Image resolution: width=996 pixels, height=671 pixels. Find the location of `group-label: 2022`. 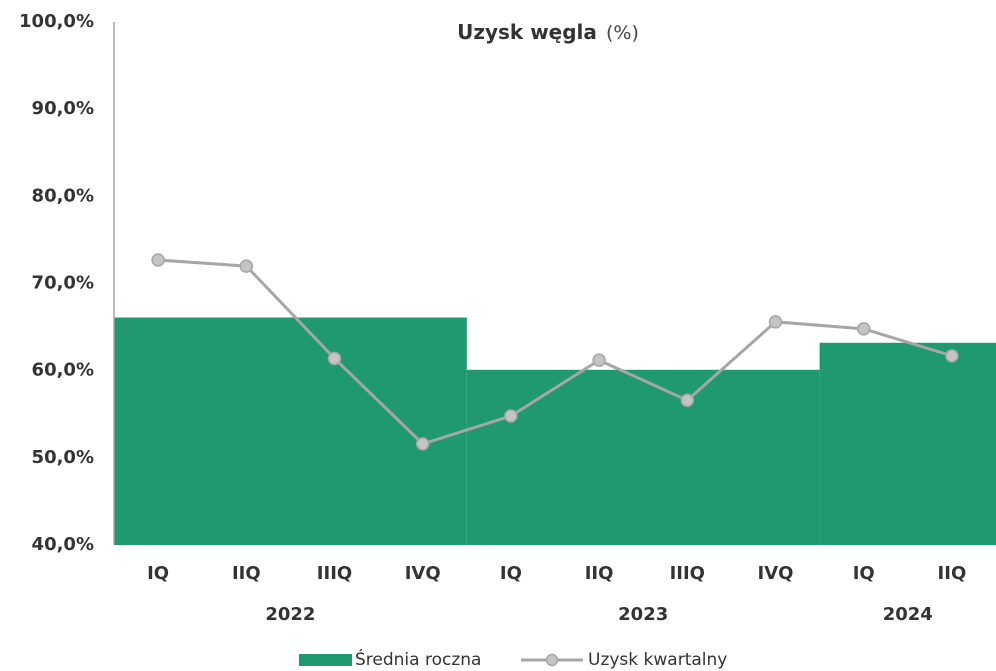

group-label: 2022 is located at coordinates (290, 614).